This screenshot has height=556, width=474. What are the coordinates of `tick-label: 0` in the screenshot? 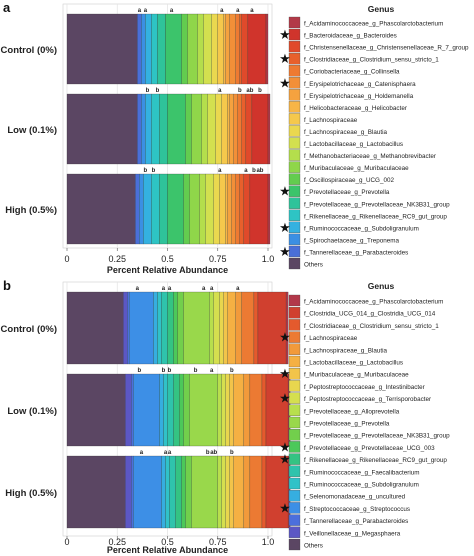 It's located at (66, 259).